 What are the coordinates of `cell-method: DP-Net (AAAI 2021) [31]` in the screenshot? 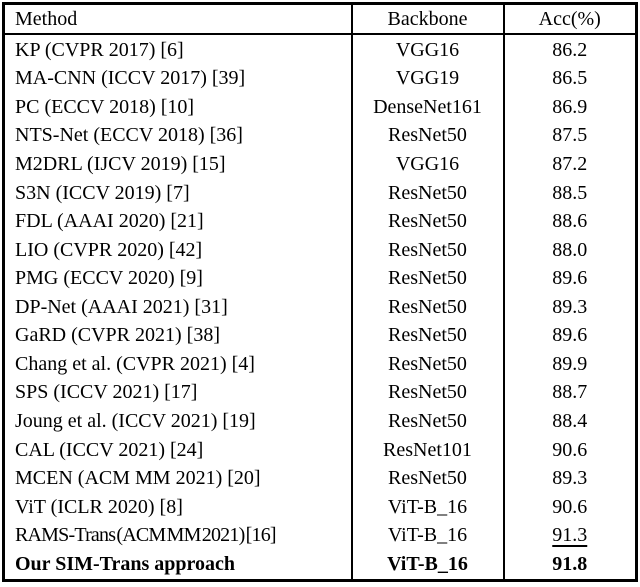 It's located at (121, 306).